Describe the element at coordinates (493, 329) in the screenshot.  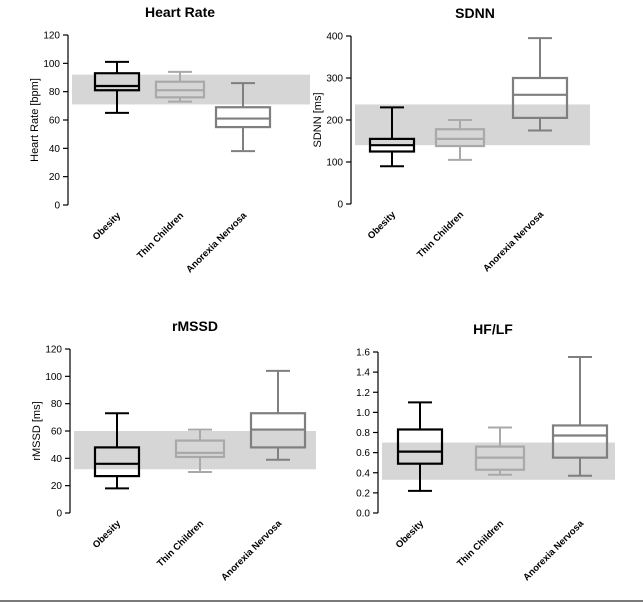
I see `chart-title: HF/LF` at that location.